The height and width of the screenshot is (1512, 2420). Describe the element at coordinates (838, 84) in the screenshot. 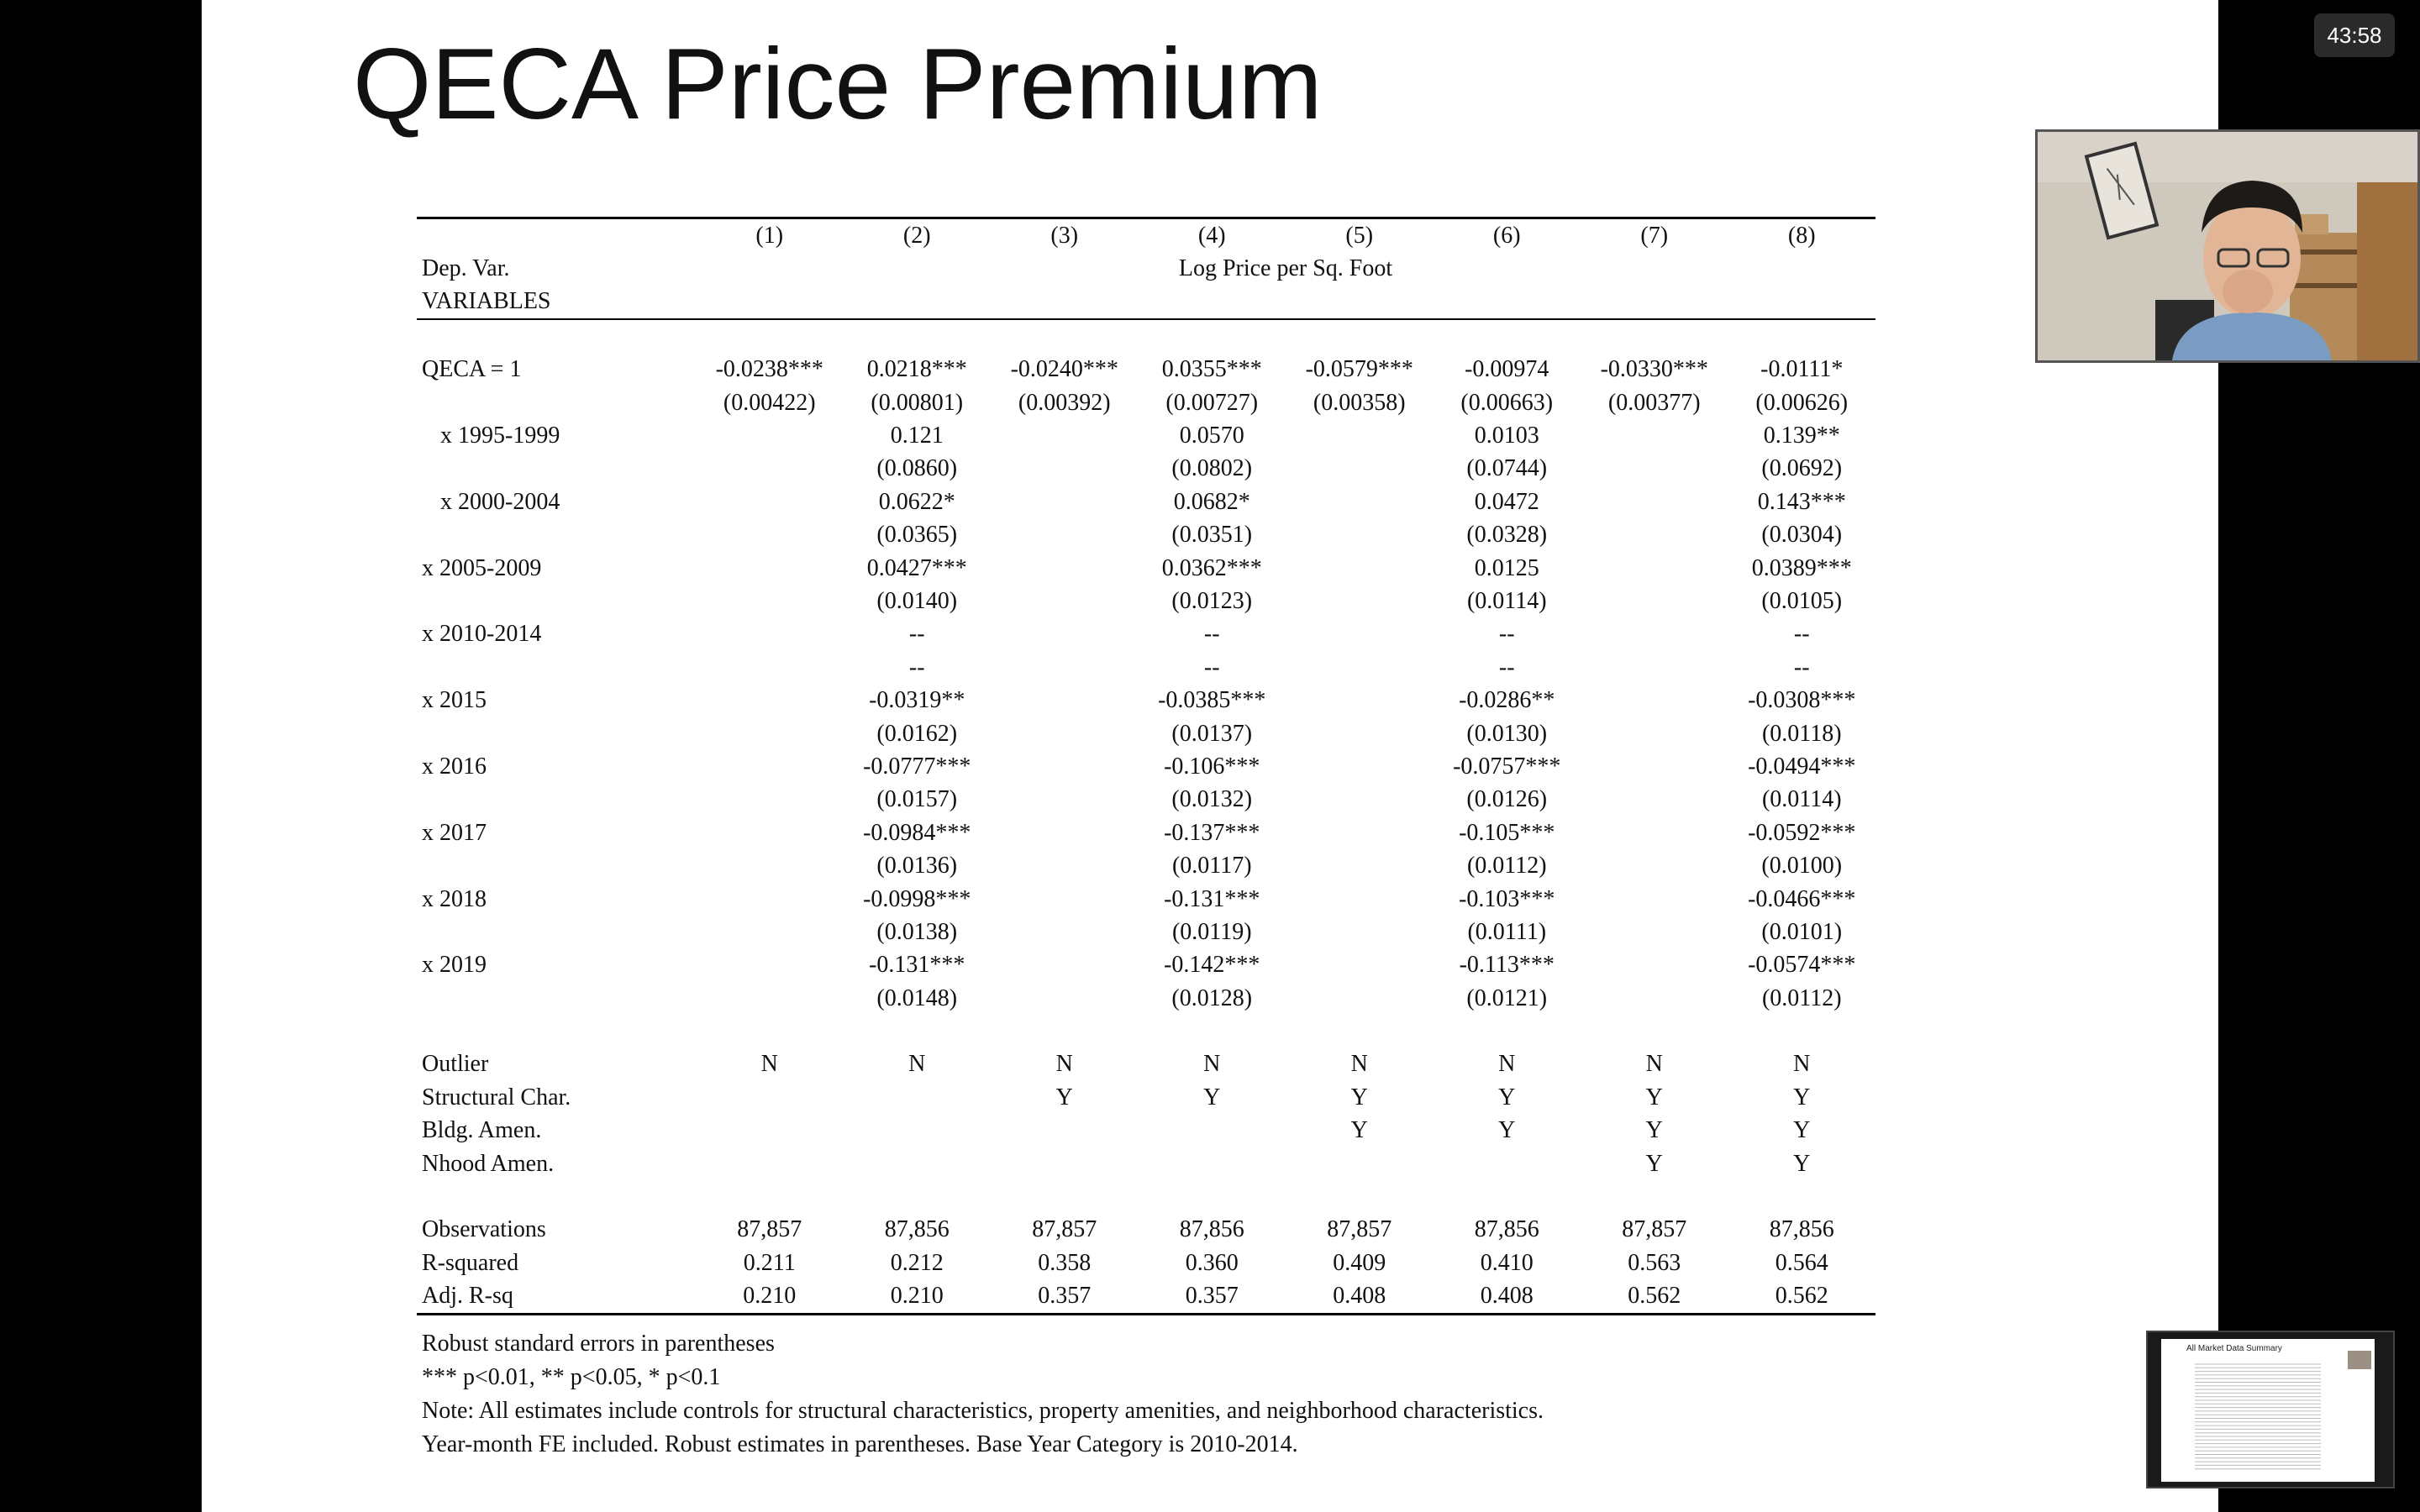

I see `slide-title: QECA Price Premium` at that location.